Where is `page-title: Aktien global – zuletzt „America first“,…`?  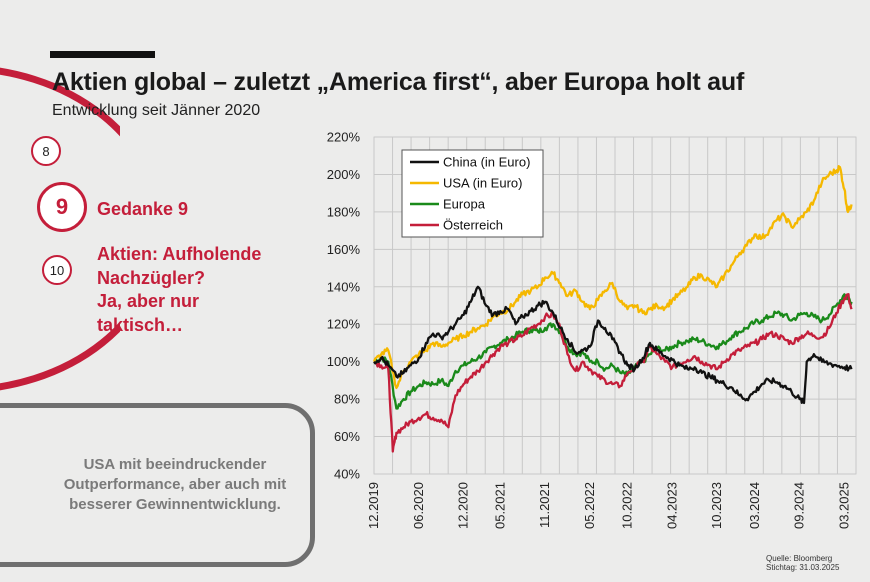
page-title: Aktien global – zuletzt „America first“,… is located at coordinates (398, 82).